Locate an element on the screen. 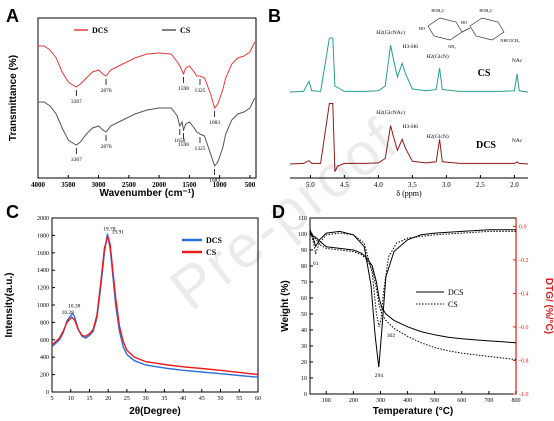 The height and width of the screenshot is (421, 554). panel-c-xtick-label: 55 is located at coordinates (239, 399).